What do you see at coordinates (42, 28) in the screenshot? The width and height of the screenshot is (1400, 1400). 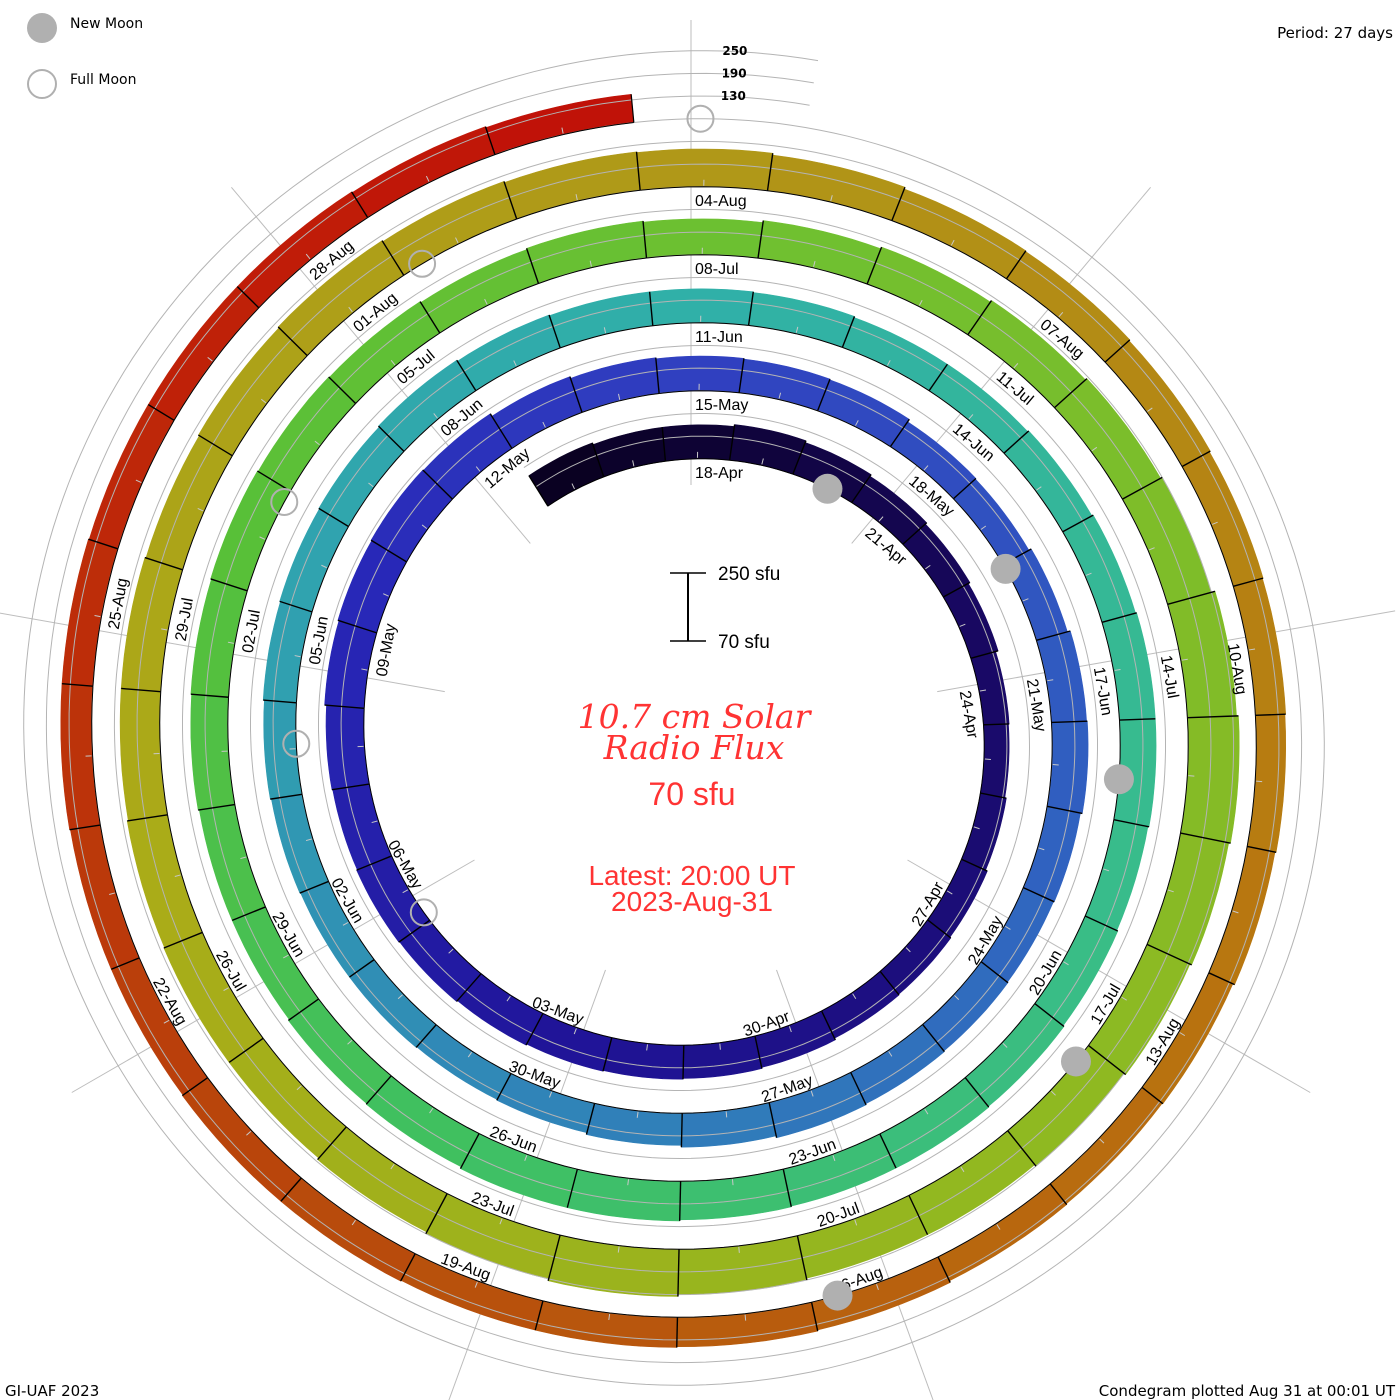 I see `new-moon-legend-icon` at bounding box center [42, 28].